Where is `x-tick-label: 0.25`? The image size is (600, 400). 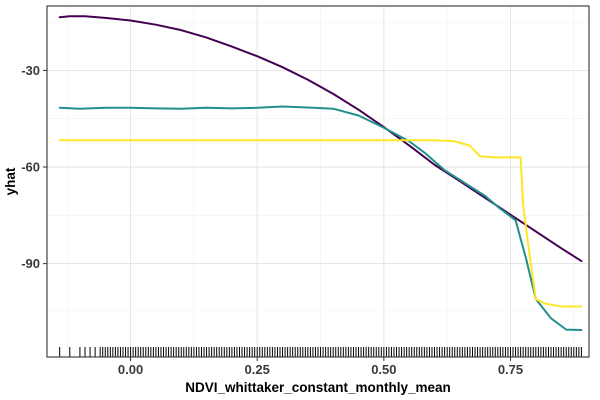 x-tick-label: 0.25 is located at coordinates (257, 369).